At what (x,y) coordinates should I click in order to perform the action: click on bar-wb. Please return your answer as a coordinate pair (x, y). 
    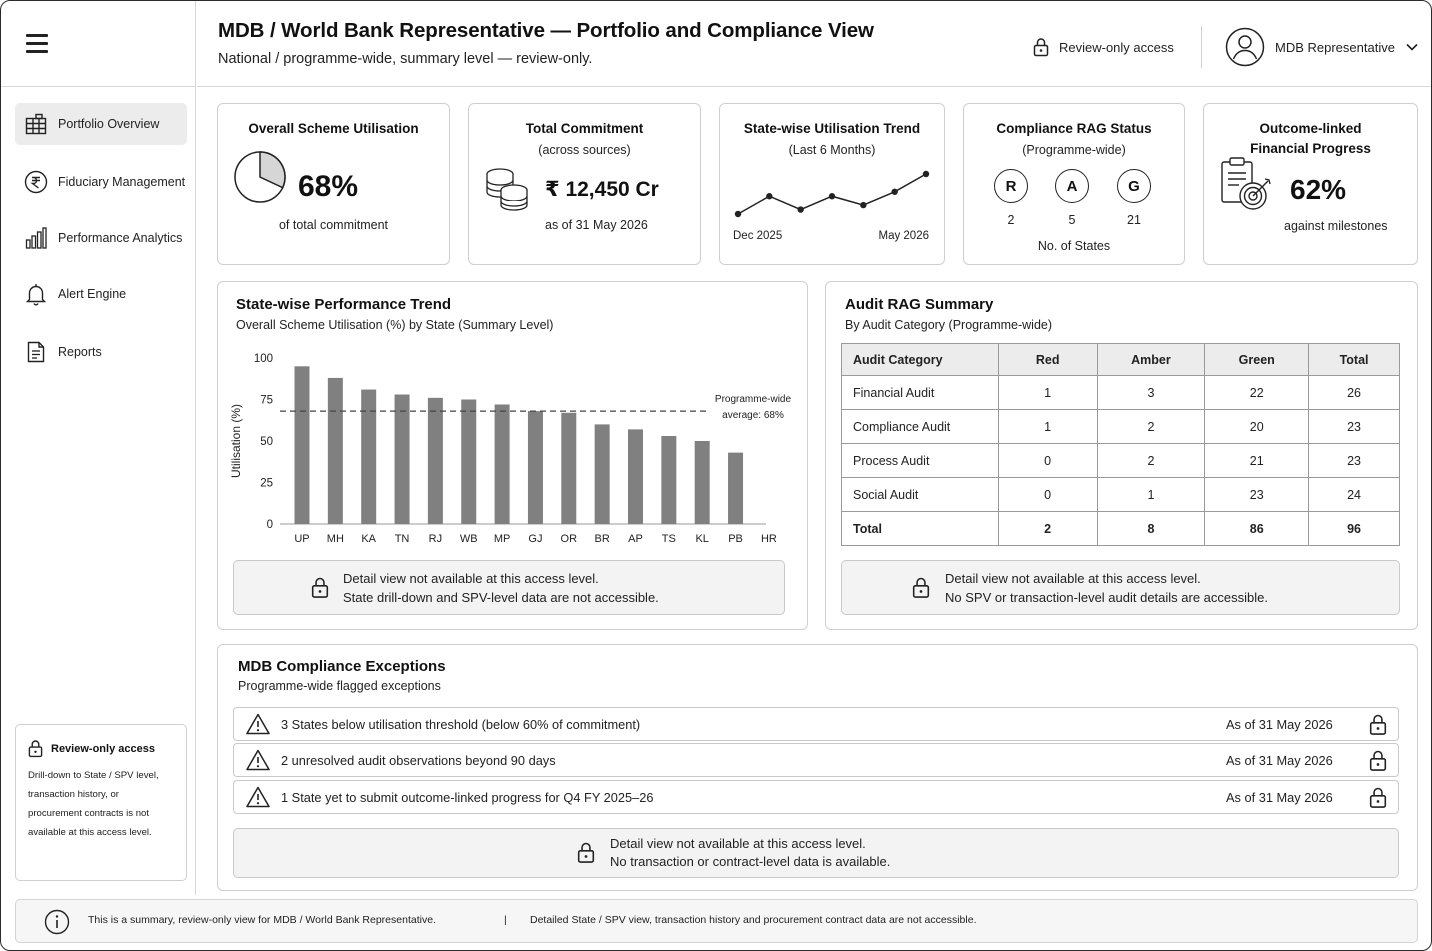
    Looking at the image, I should click on (469, 461).